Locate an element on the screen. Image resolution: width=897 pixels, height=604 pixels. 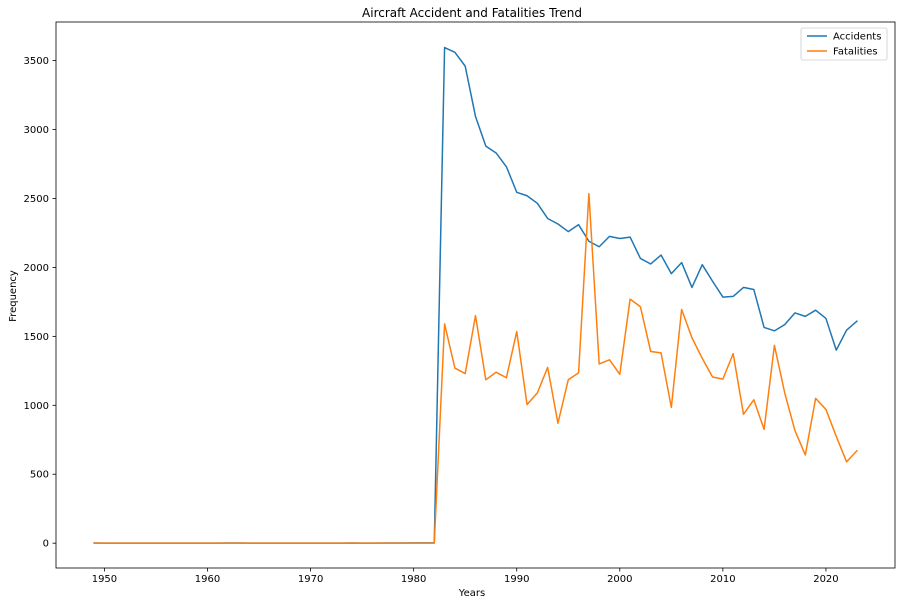
x-tick-label: 1950 is located at coordinates (104, 579).